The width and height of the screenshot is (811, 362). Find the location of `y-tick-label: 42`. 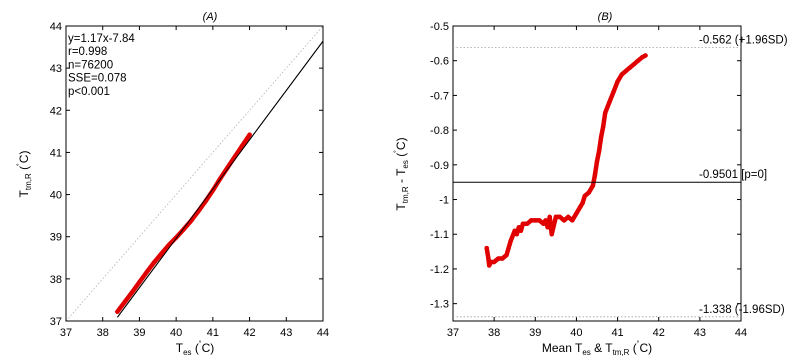

y-tick-label: 42 is located at coordinates (56, 111).